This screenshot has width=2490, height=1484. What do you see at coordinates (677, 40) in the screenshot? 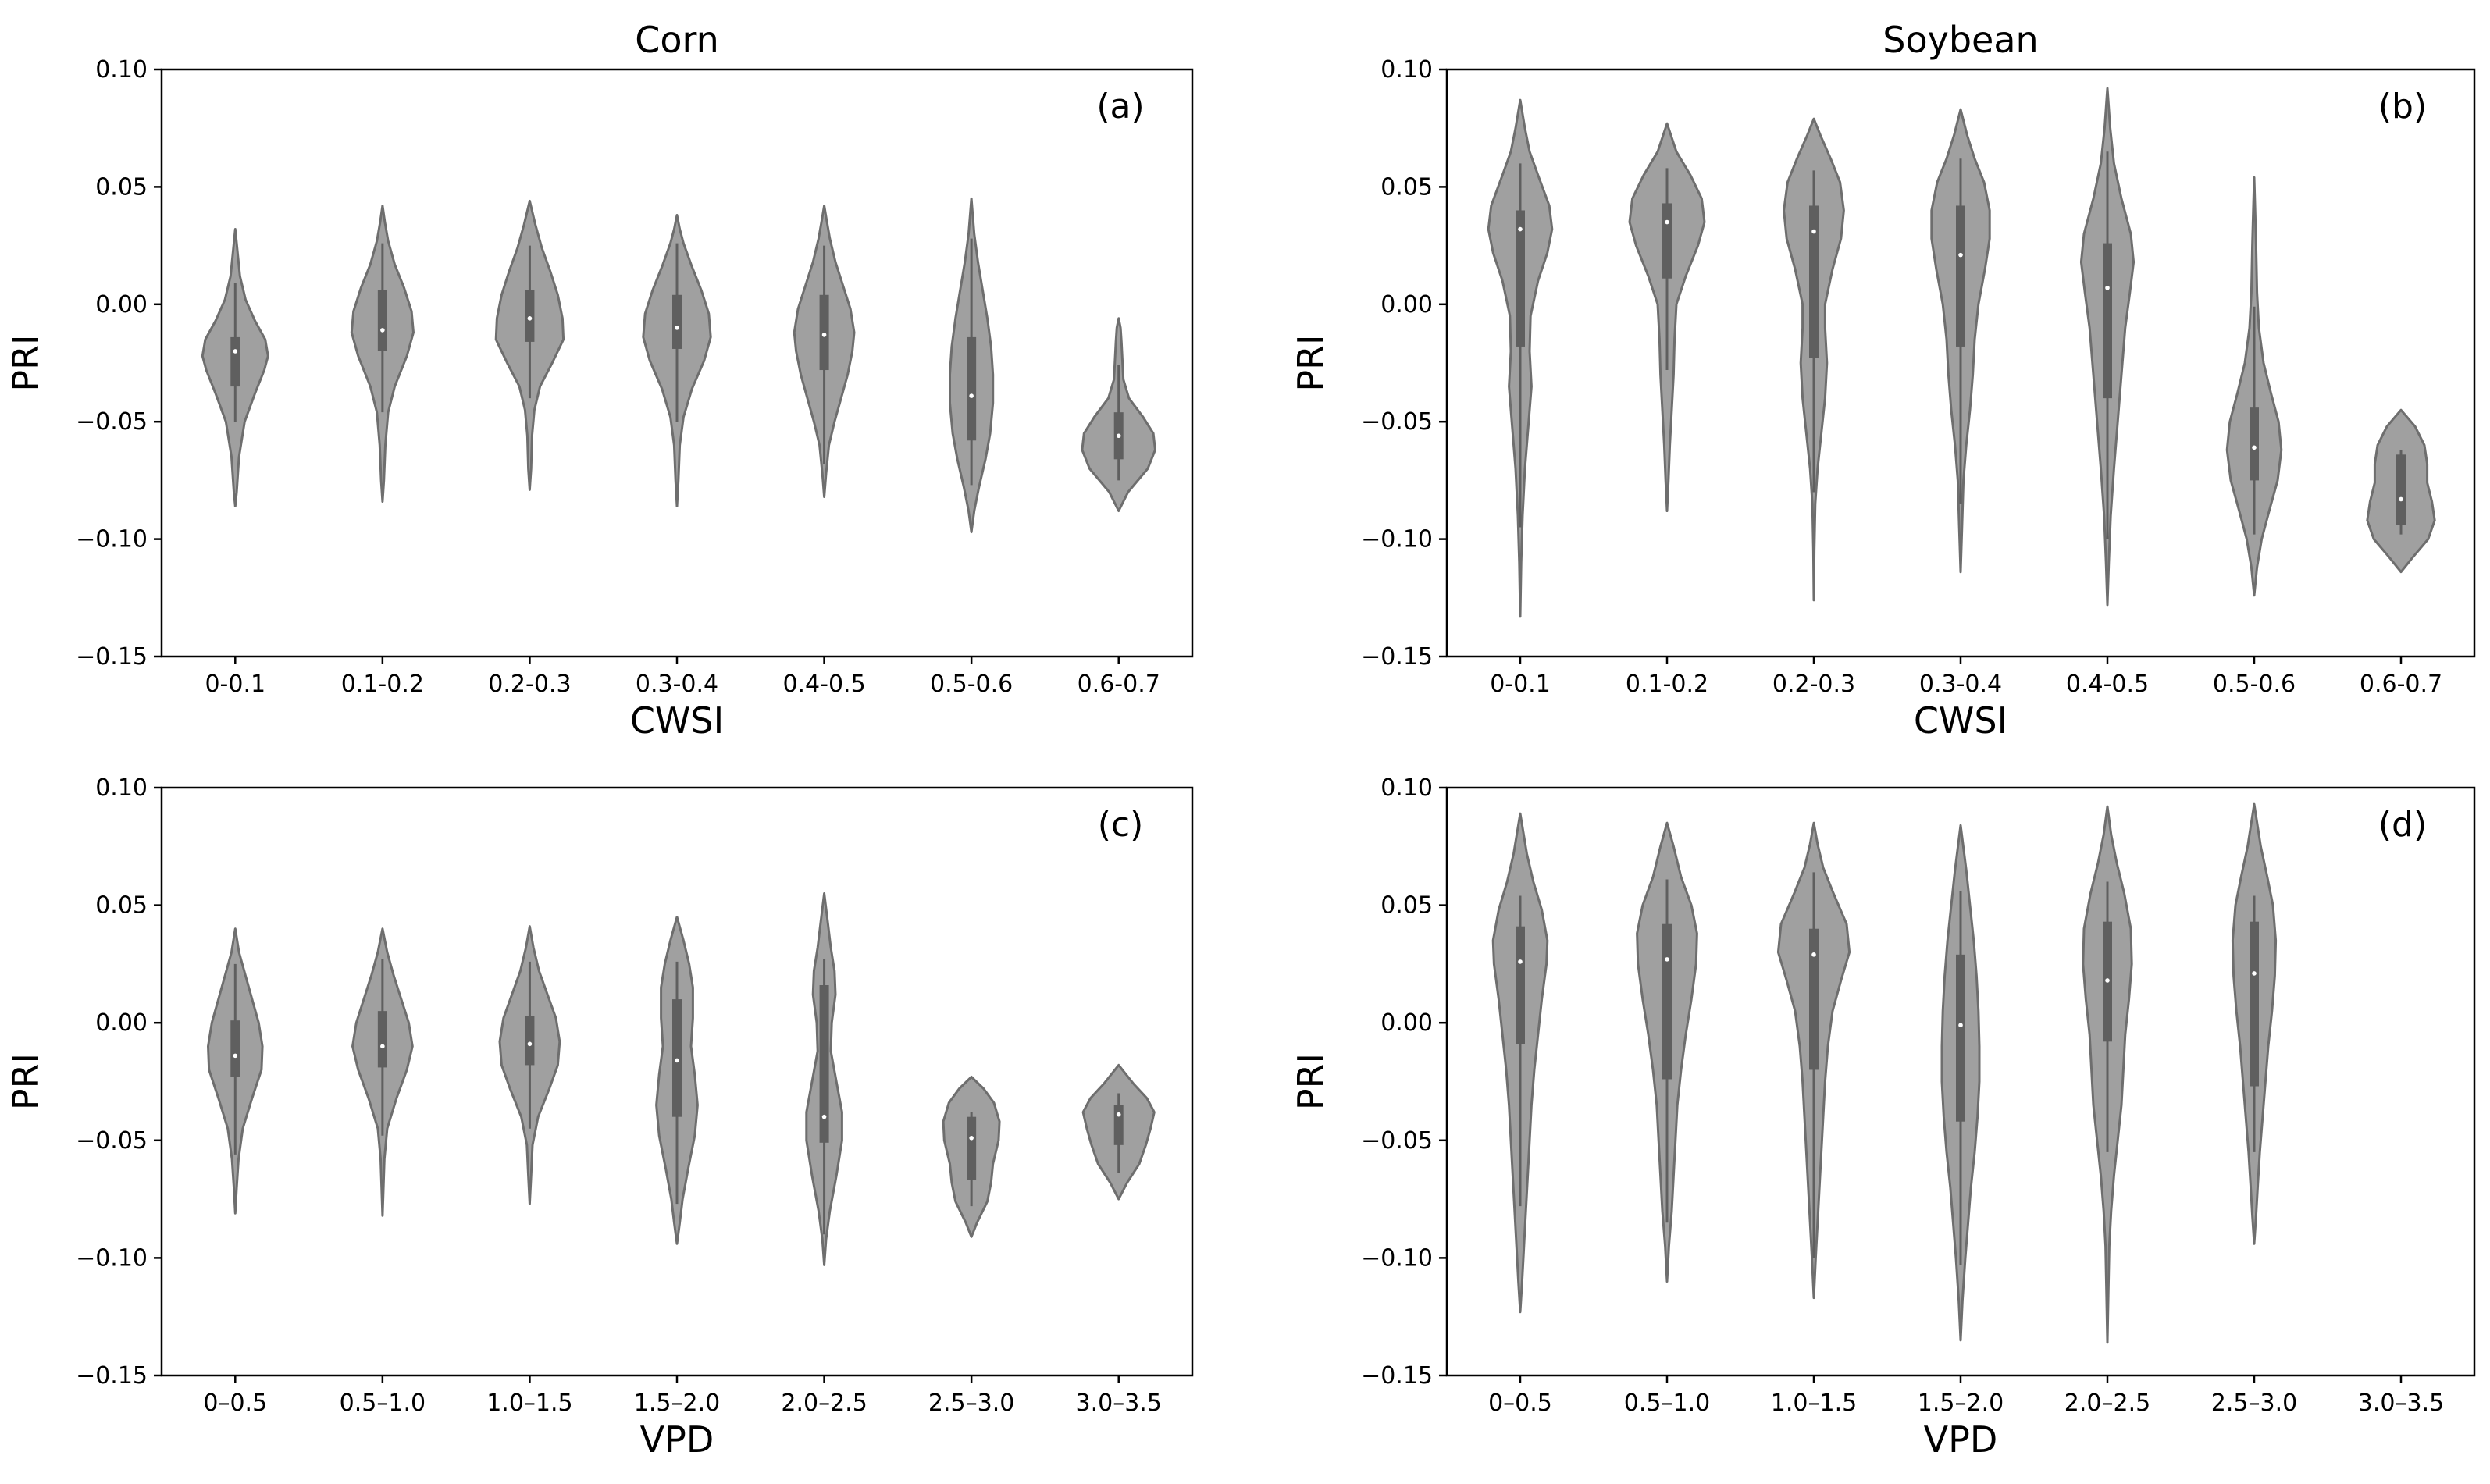
I see `panel-title: Corn` at bounding box center [677, 40].